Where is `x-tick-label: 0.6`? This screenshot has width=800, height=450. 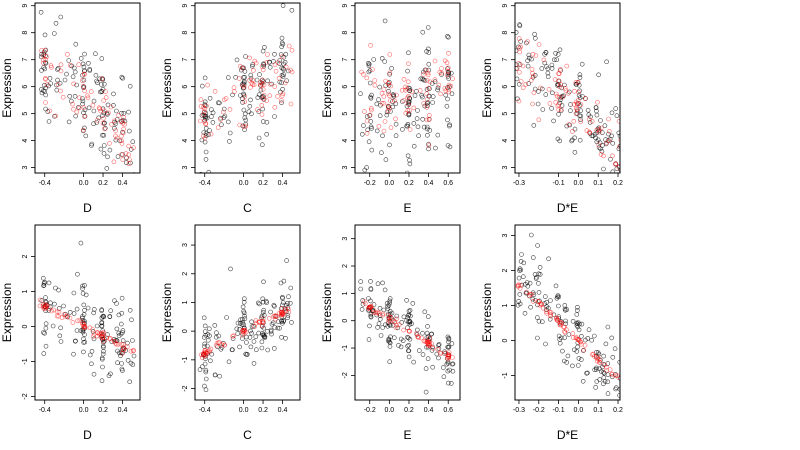 x-tick-label: 0.6 is located at coordinates (448, 410).